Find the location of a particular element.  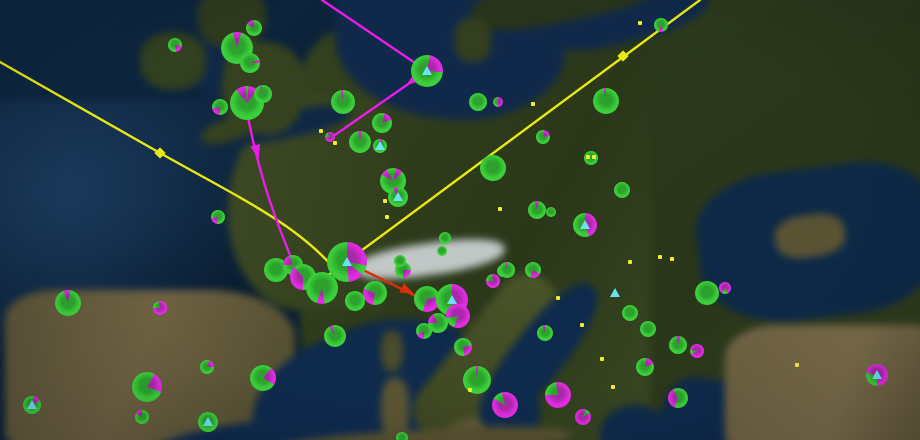

landmass-denmark is located at coordinates (473, 40).